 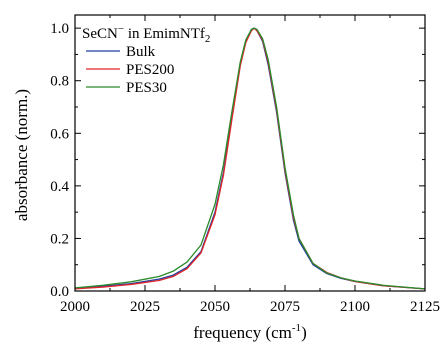 What do you see at coordinates (59, 29) in the screenshot?
I see `y-tick-label: 1.0` at bounding box center [59, 29].